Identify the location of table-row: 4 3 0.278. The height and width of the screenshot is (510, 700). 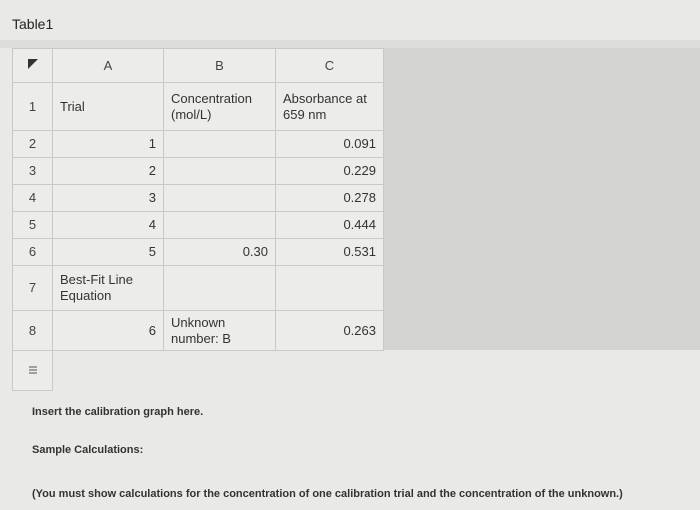
(198, 198).